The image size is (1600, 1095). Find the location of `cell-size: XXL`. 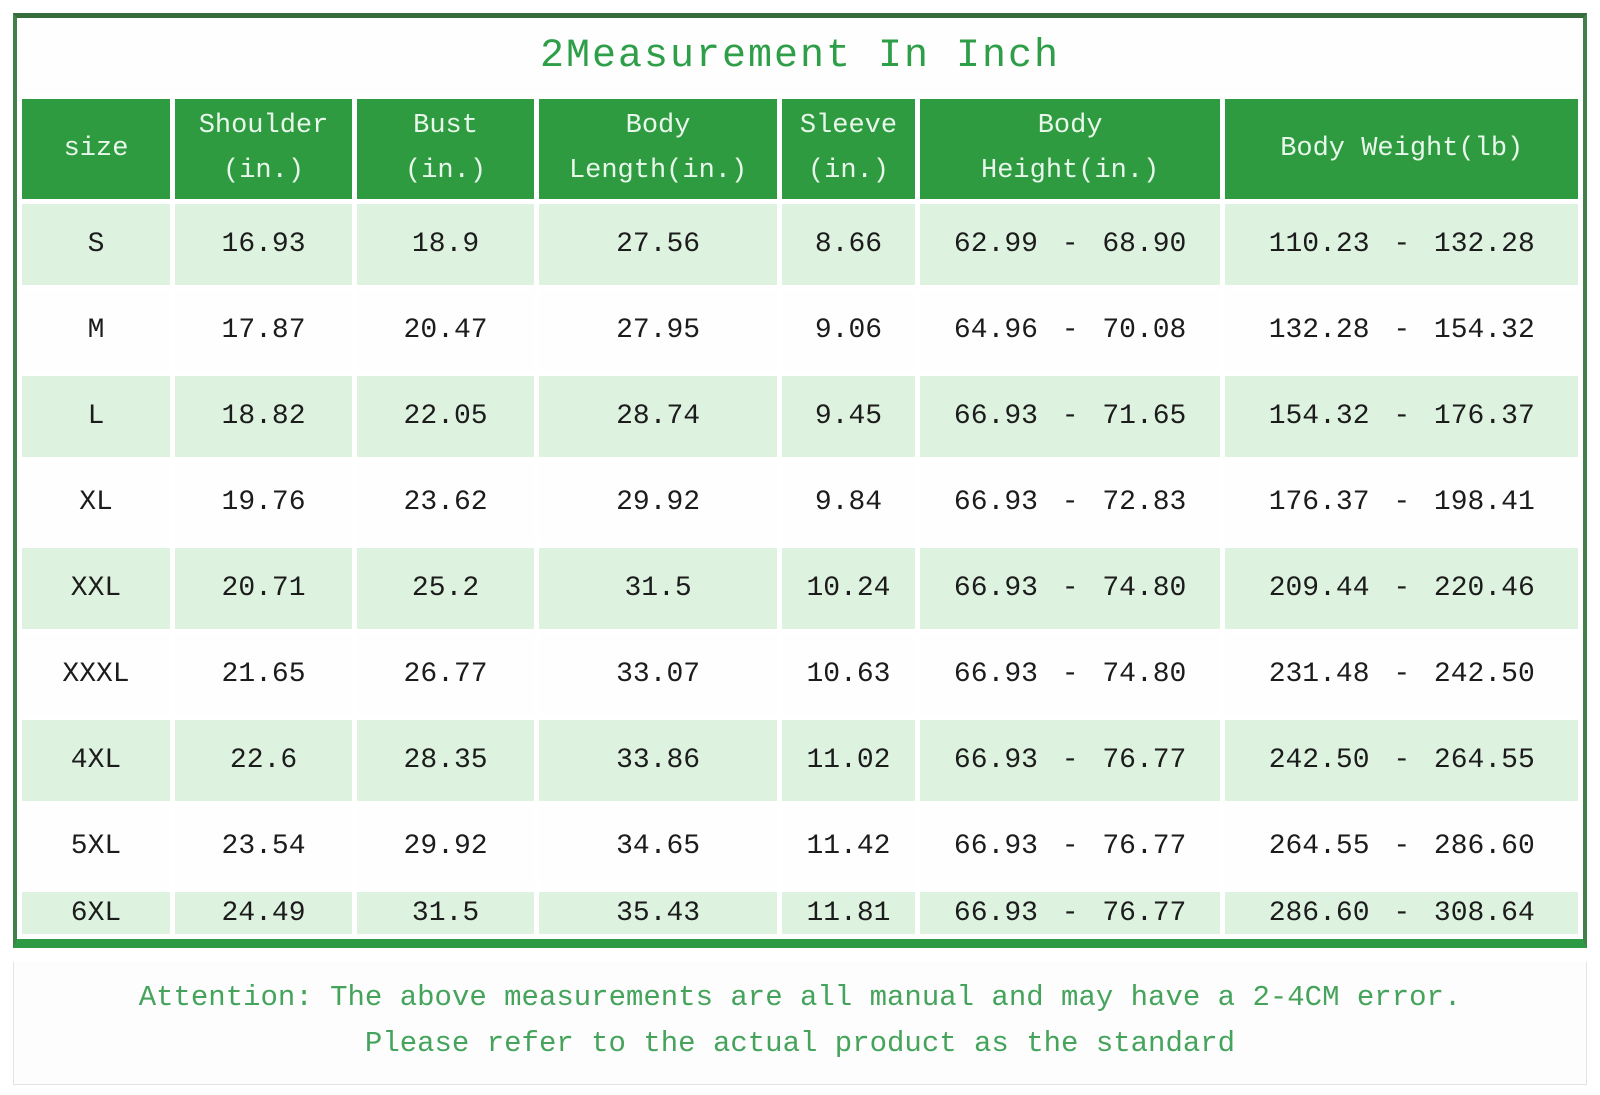

cell-size: XXL is located at coordinates (96, 588).